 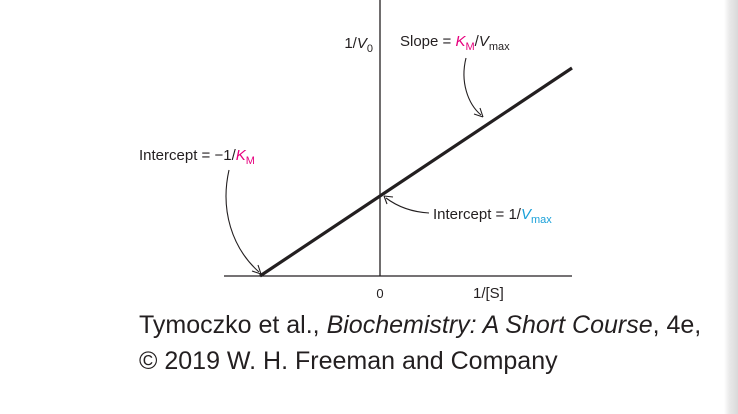 What do you see at coordinates (388, 200) in the screenshot?
I see `y-intercept-arrowhead` at bounding box center [388, 200].